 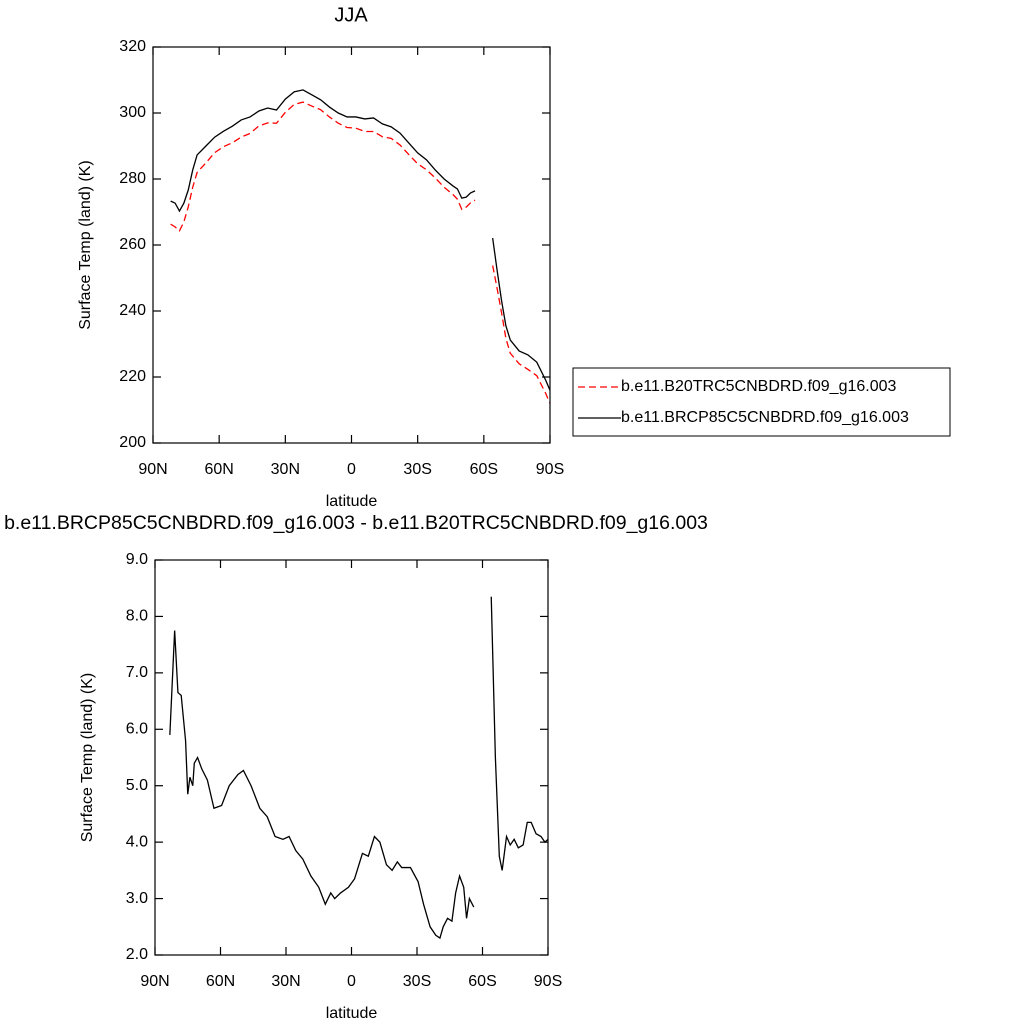 I want to click on legend-box, so click(x=761, y=402).